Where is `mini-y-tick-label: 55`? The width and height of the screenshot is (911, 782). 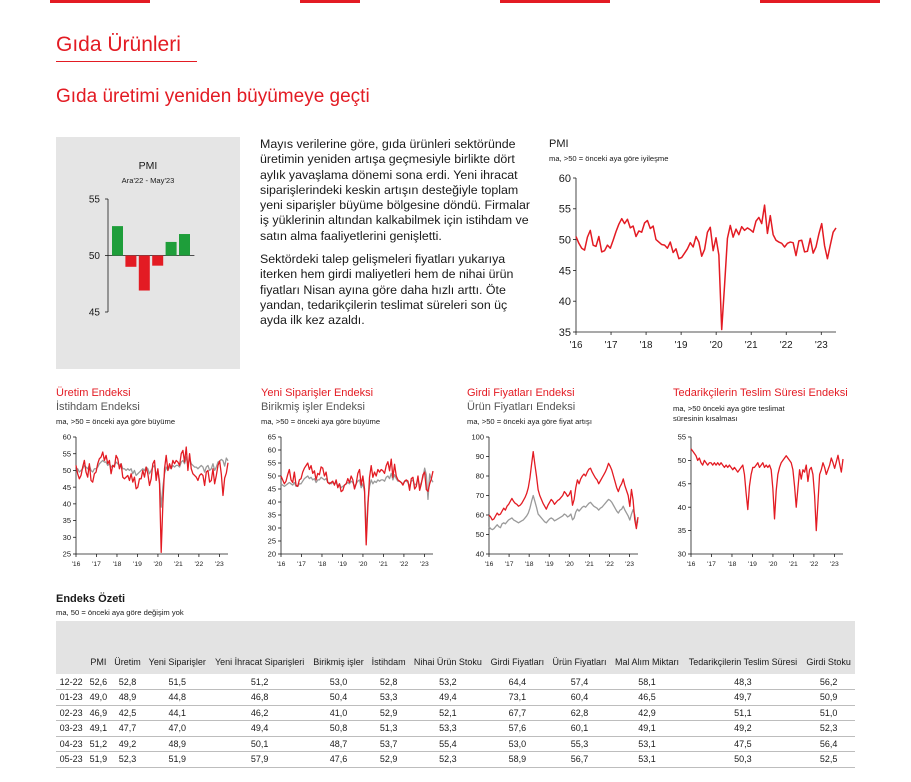
mini-y-tick-label: 55 is located at coordinates (95, 200).